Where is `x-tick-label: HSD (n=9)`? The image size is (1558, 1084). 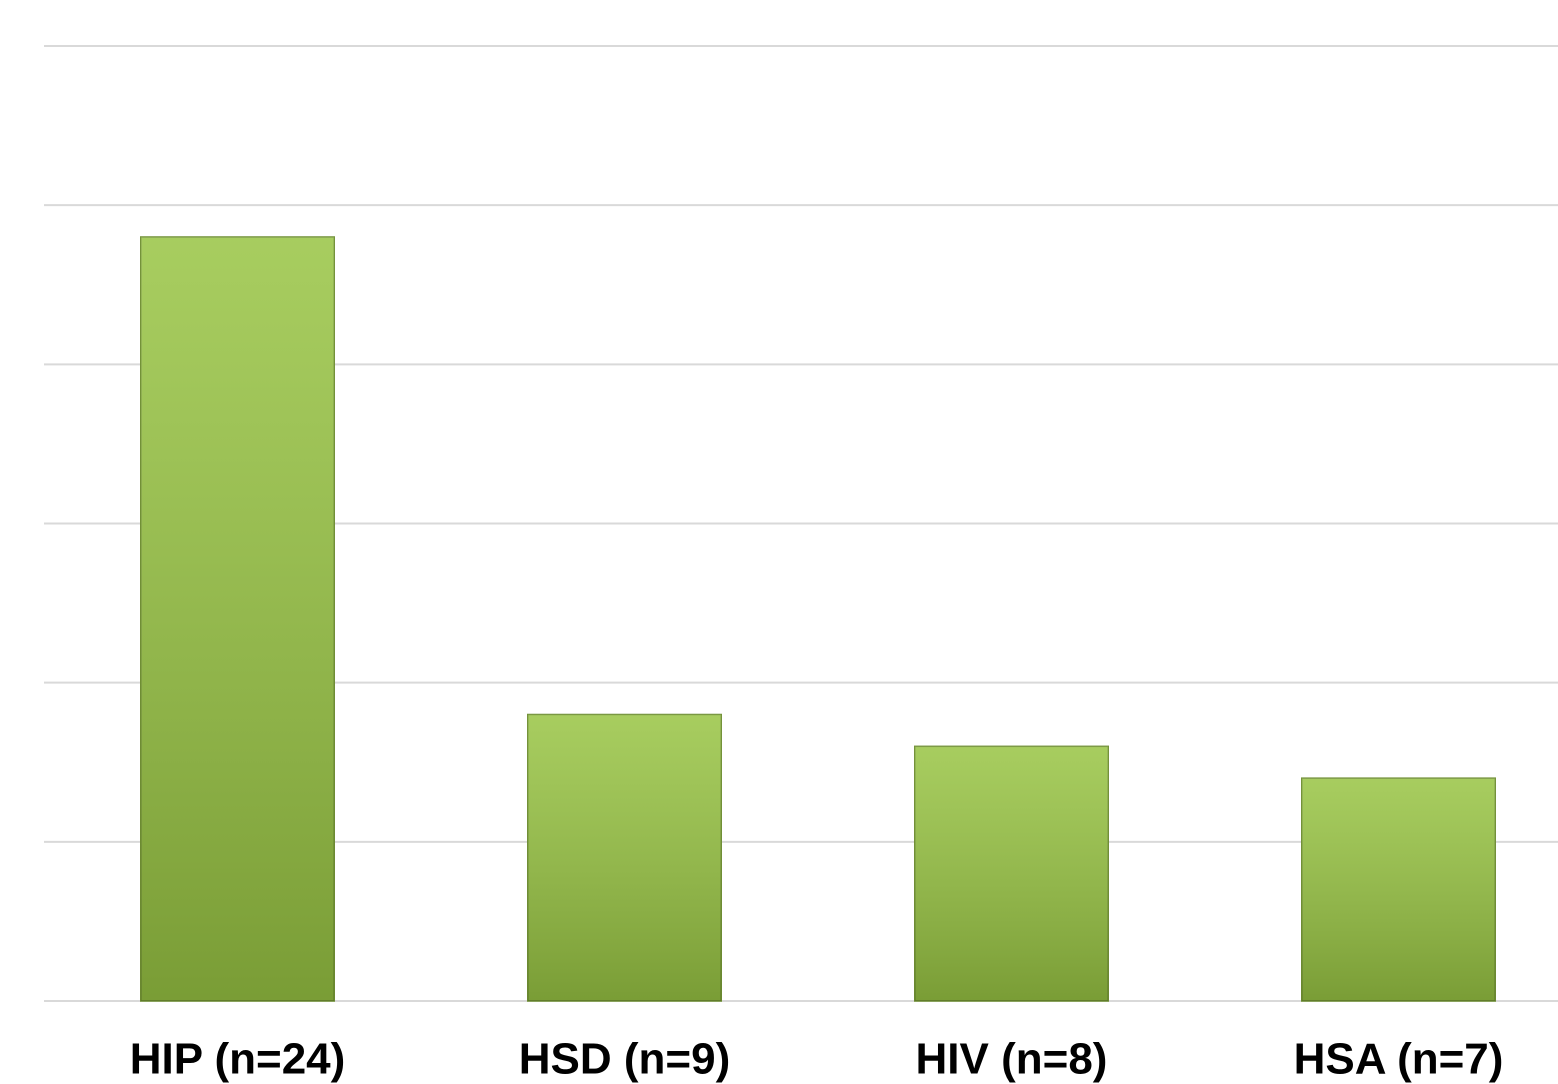
x-tick-label: HSD (n=9) is located at coordinates (624, 1059).